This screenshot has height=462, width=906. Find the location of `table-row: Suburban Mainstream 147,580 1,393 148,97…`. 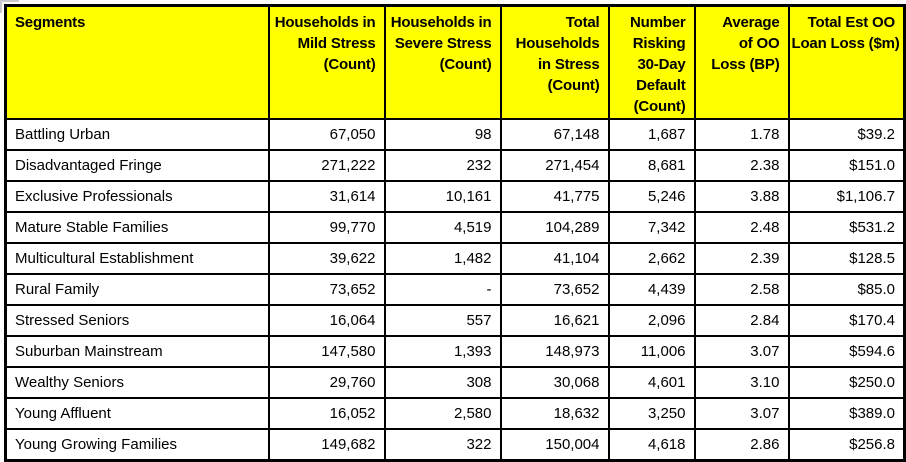

table-row: Suburban Mainstream 147,580 1,393 148,97… is located at coordinates (455, 351).